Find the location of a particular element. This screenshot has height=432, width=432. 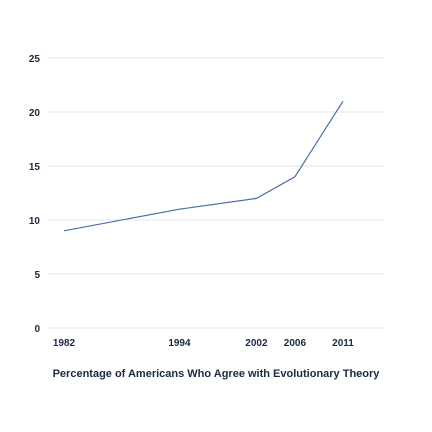

y-tick-label: 25 is located at coordinates (35, 59).